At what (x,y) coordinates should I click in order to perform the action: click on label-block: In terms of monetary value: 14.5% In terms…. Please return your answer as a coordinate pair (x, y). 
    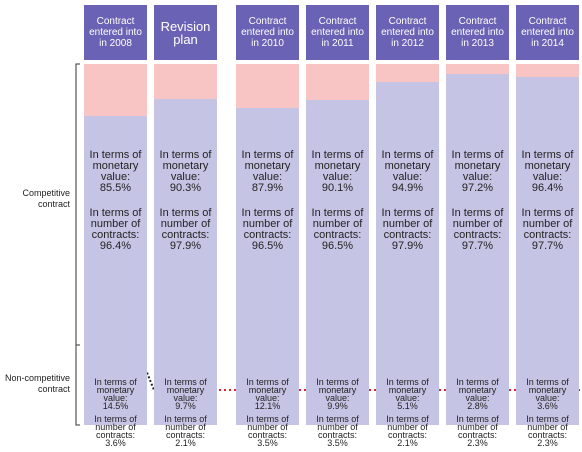
    Looking at the image, I should click on (115, 412).